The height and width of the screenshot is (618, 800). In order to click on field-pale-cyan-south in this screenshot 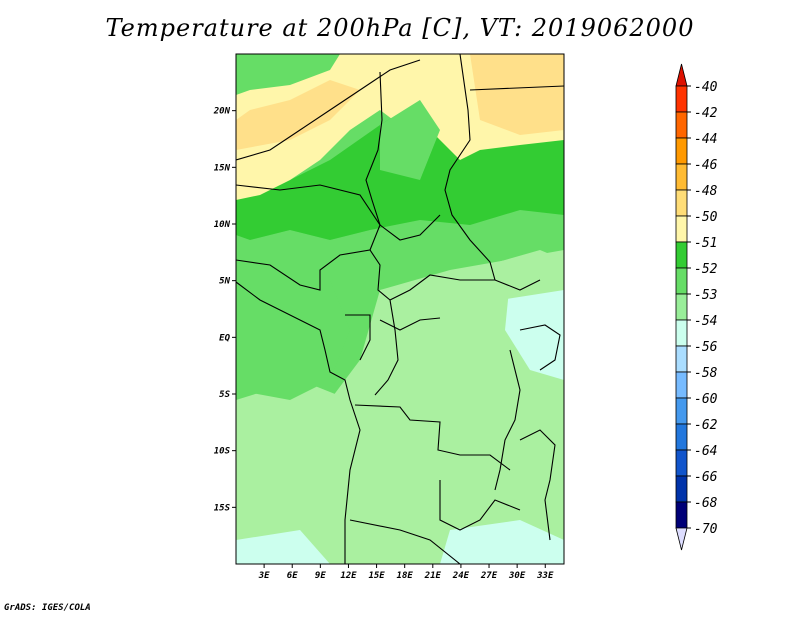, I will do `click(502, 542)`.